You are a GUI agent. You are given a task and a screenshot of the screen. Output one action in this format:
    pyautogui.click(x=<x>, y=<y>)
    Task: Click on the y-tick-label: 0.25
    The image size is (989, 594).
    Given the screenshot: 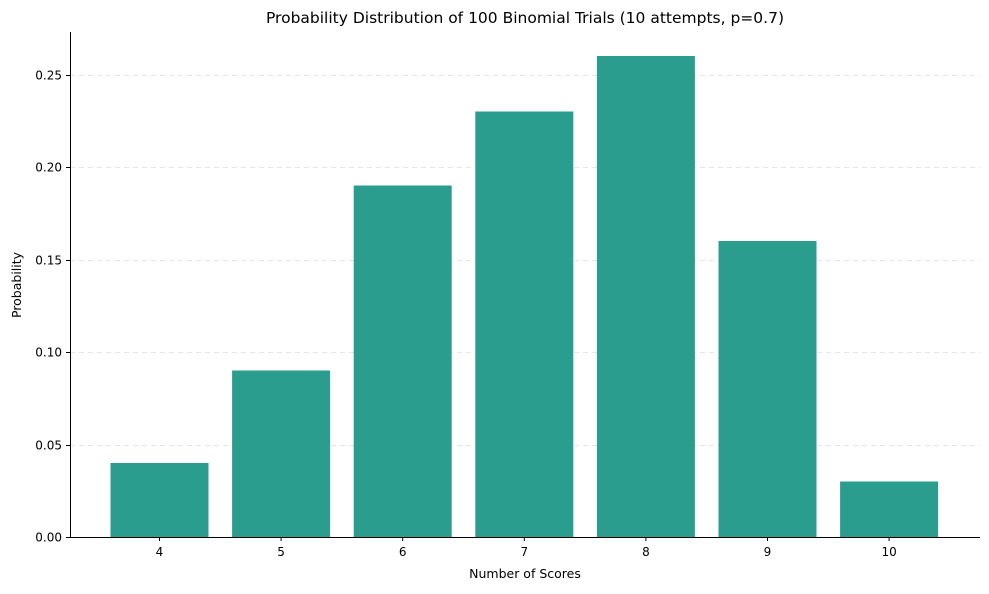 What is the action you would take?
    pyautogui.click(x=48, y=76)
    